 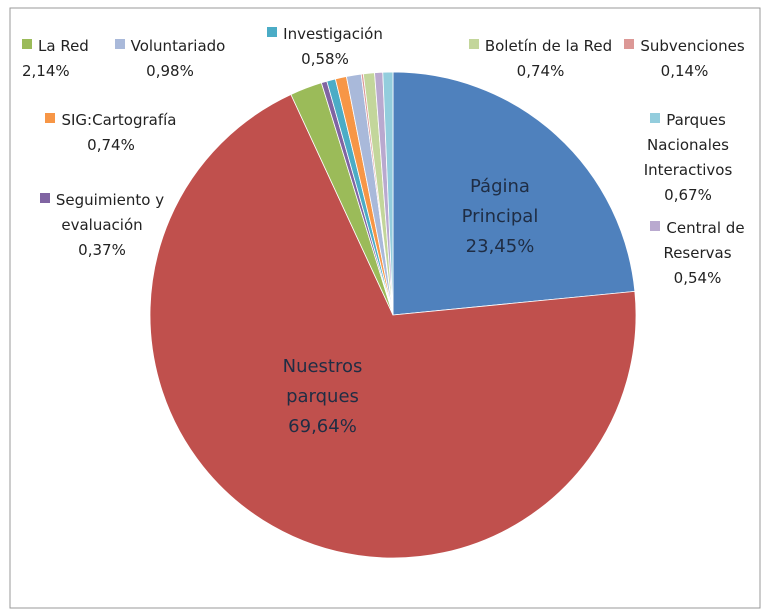 What do you see at coordinates (500, 201) in the screenshot?
I see `category-name: Página Principal` at bounding box center [500, 201].